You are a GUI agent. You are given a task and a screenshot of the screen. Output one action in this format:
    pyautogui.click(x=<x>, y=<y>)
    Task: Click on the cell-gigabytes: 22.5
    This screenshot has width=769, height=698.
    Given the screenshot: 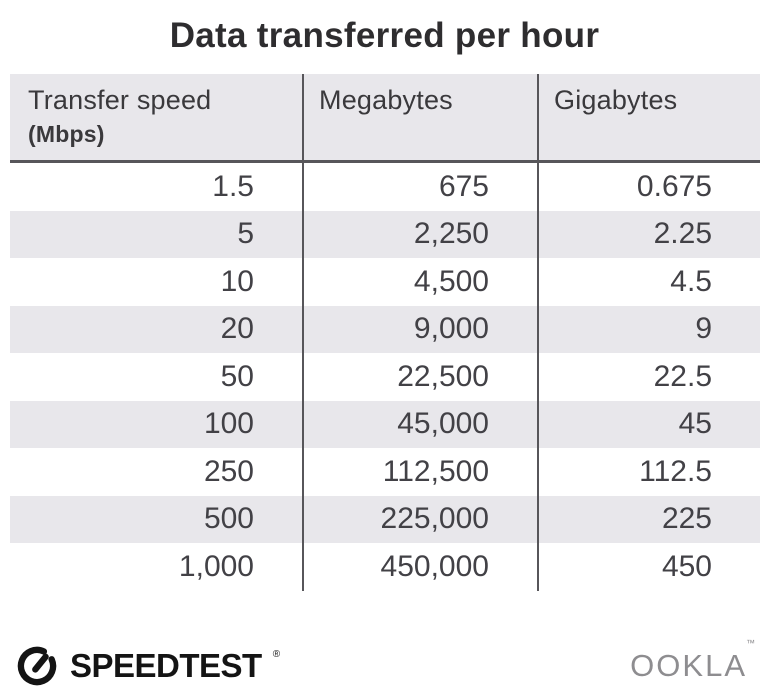 What is the action you would take?
    pyautogui.click(x=682, y=376)
    